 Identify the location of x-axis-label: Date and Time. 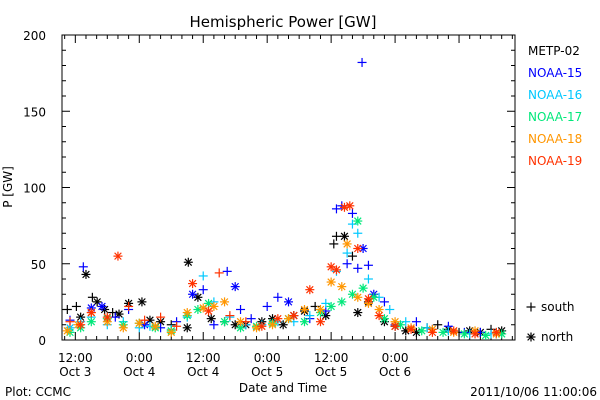
(283, 388).